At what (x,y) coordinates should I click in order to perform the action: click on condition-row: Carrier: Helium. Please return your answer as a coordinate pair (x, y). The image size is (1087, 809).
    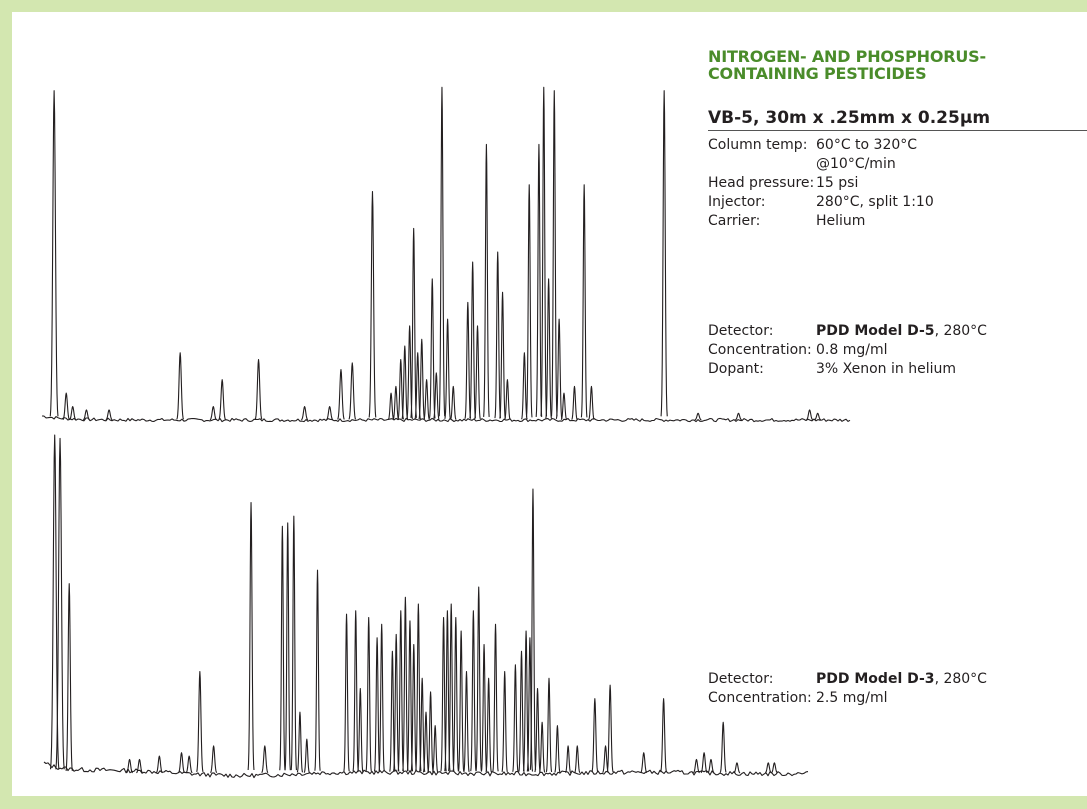
    Looking at the image, I should click on (897, 221).